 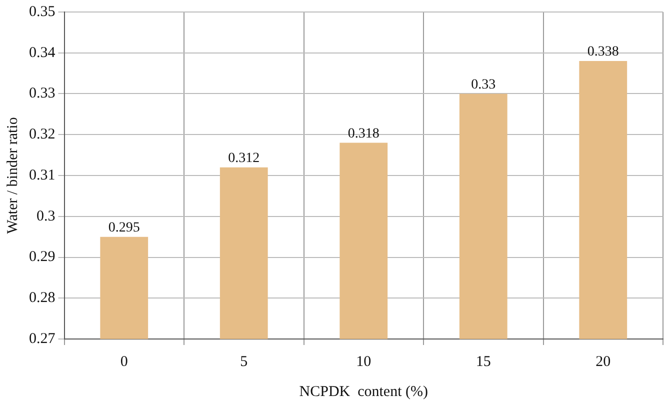 I want to click on data-label: 0.295, so click(x=124, y=228).